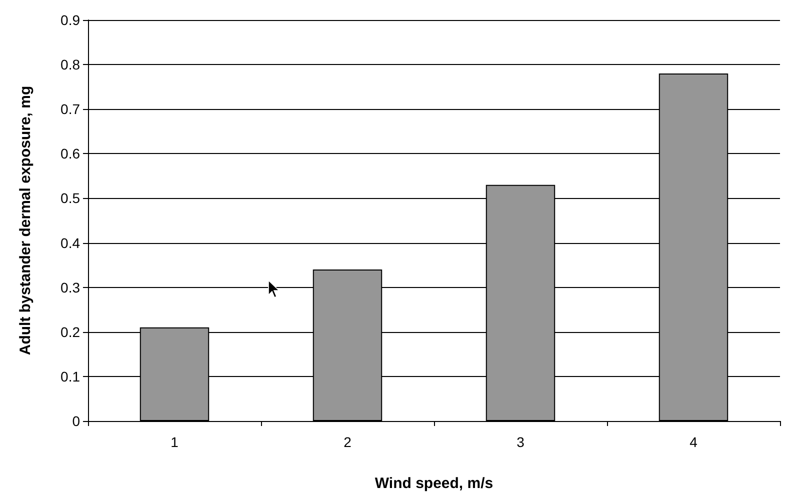  What do you see at coordinates (70, 242) in the screenshot?
I see `y-tick-label: 0.4` at bounding box center [70, 242].